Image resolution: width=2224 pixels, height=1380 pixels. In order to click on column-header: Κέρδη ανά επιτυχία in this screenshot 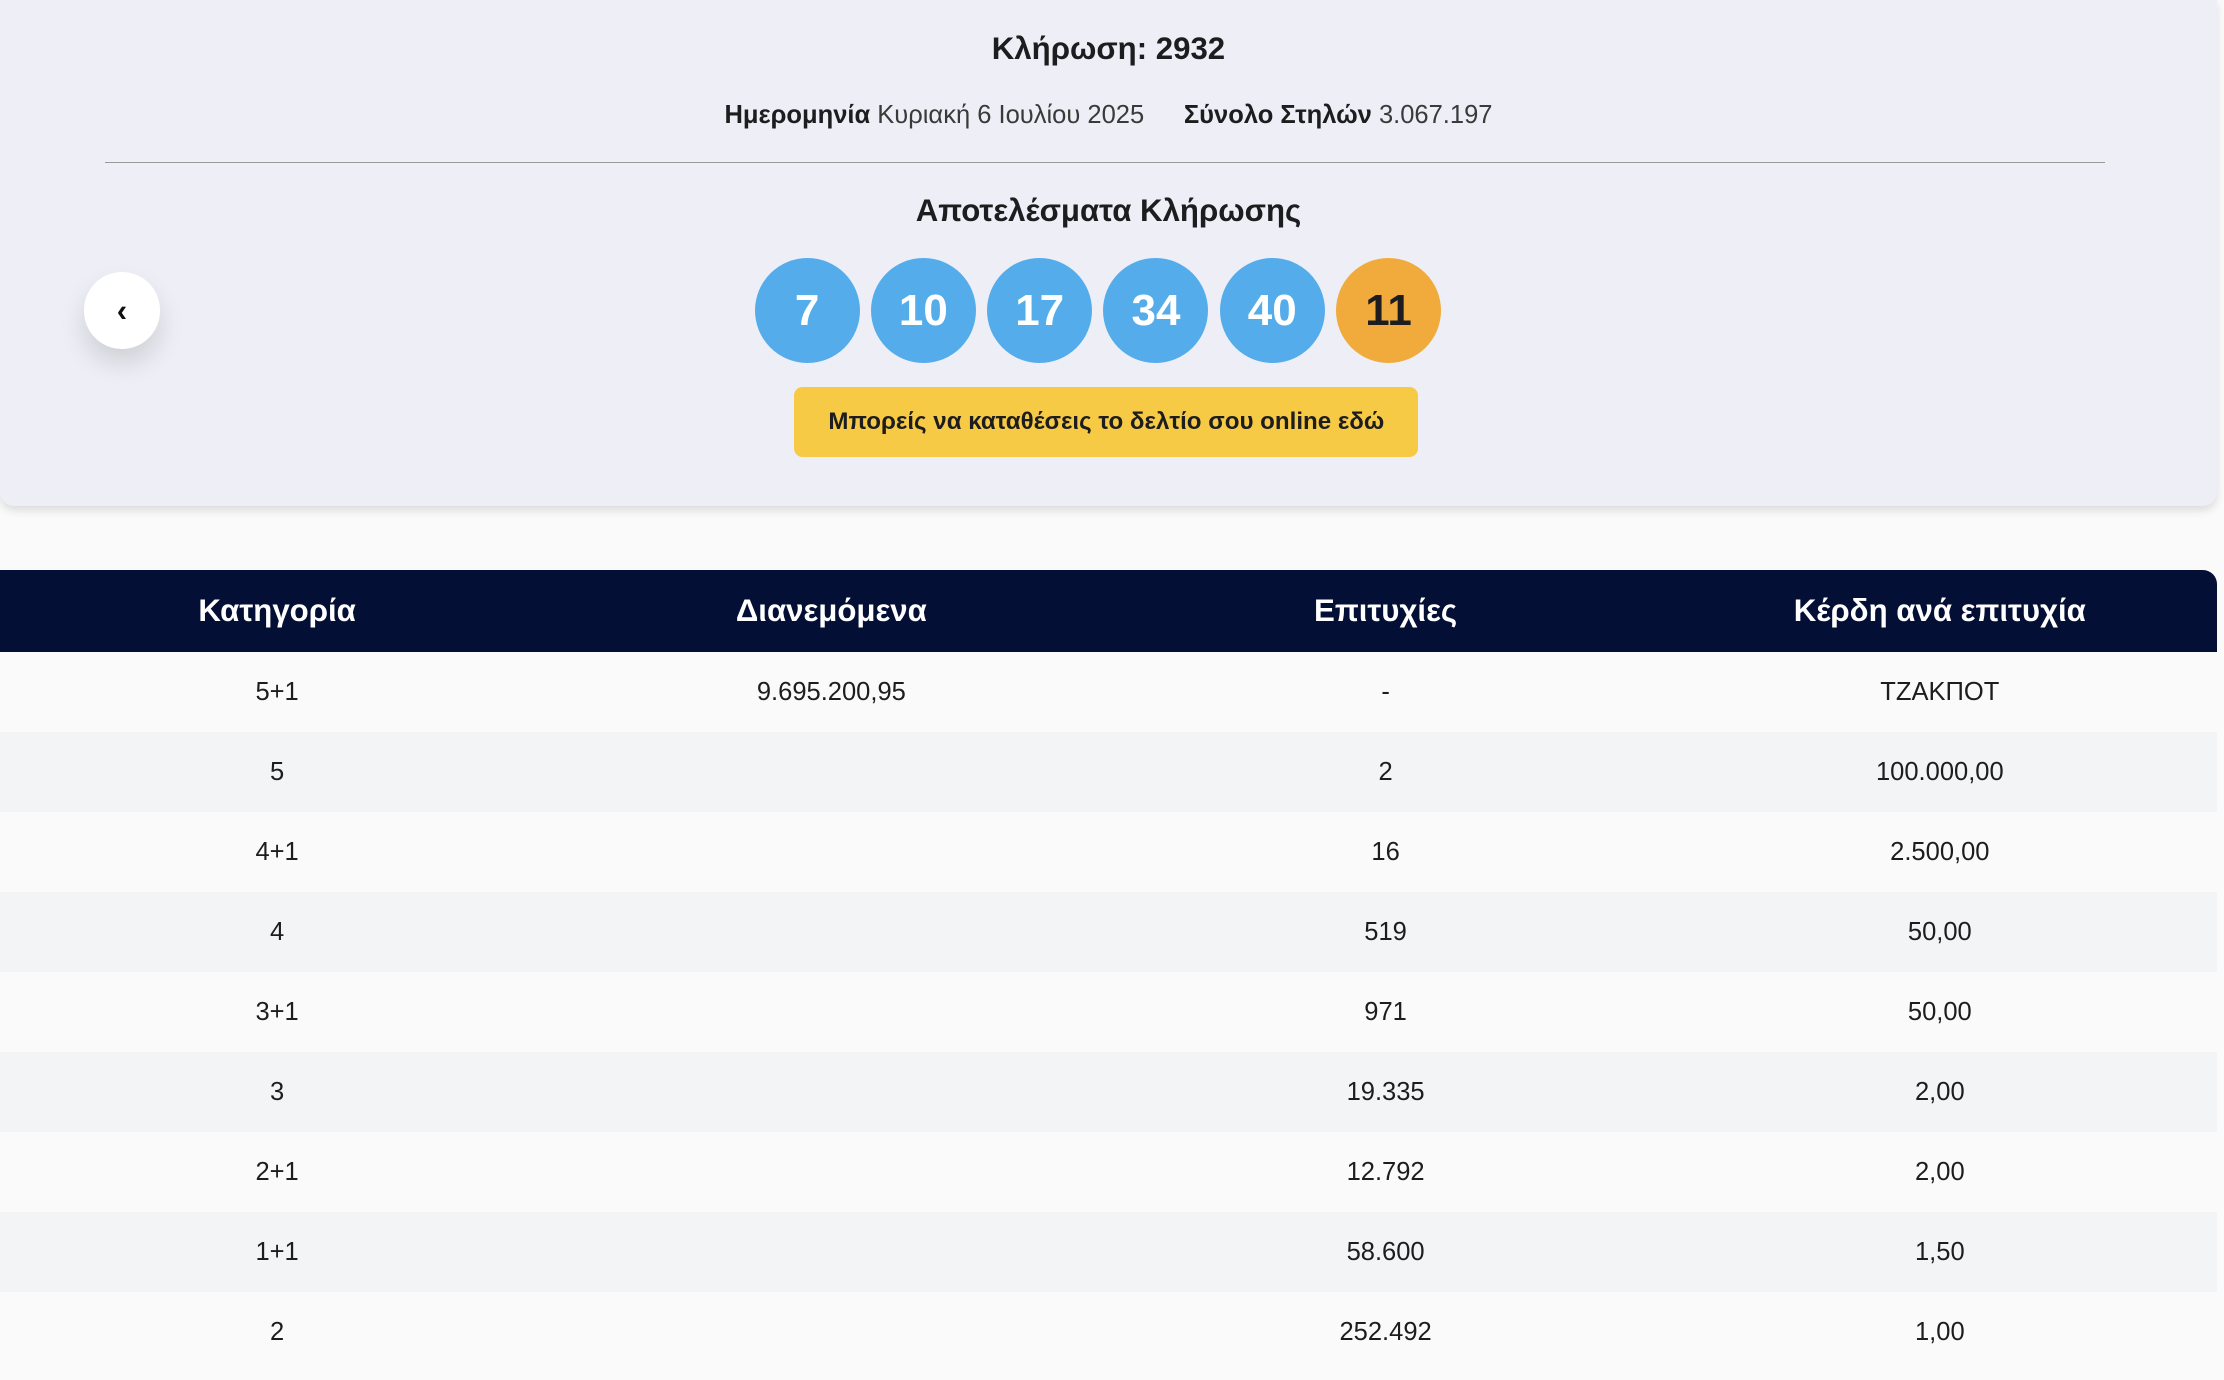, I will do `click(1939, 611)`.